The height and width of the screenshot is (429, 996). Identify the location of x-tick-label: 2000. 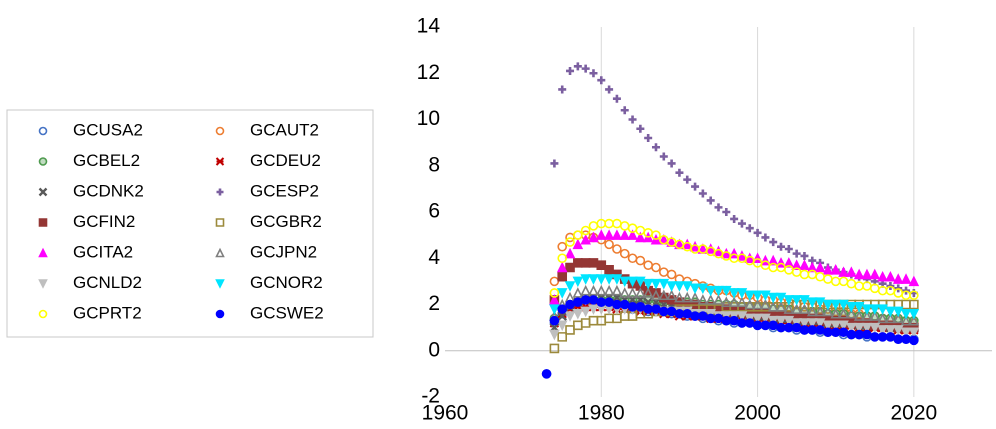
(757, 413).